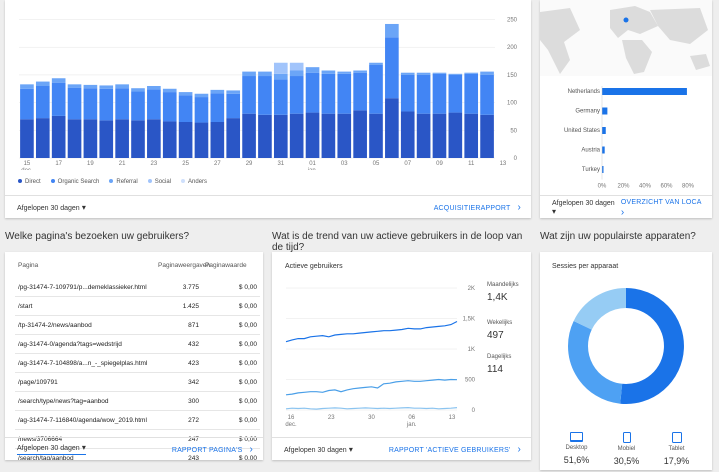 Image resolution: width=719 pixels, height=472 pixels. What do you see at coordinates (88, 306) in the screenshot?
I see `page-path-cell: /start` at bounding box center [88, 306].